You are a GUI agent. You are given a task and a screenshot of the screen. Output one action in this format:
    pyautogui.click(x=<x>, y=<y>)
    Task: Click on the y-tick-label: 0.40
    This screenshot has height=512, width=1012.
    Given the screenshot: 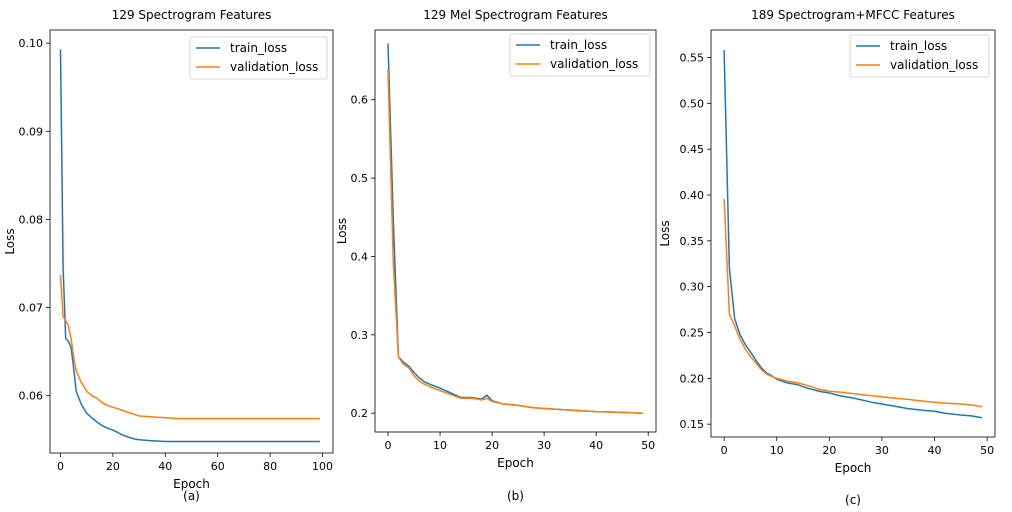 What is the action you would take?
    pyautogui.click(x=692, y=195)
    